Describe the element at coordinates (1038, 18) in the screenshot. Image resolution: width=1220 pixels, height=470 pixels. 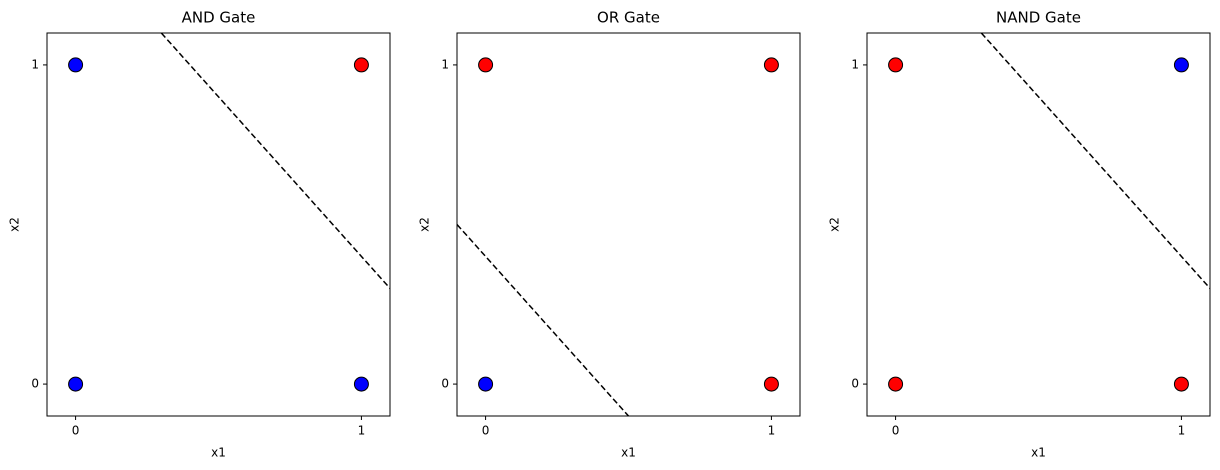
I see `subplot-title: NAND Gate` at that location.